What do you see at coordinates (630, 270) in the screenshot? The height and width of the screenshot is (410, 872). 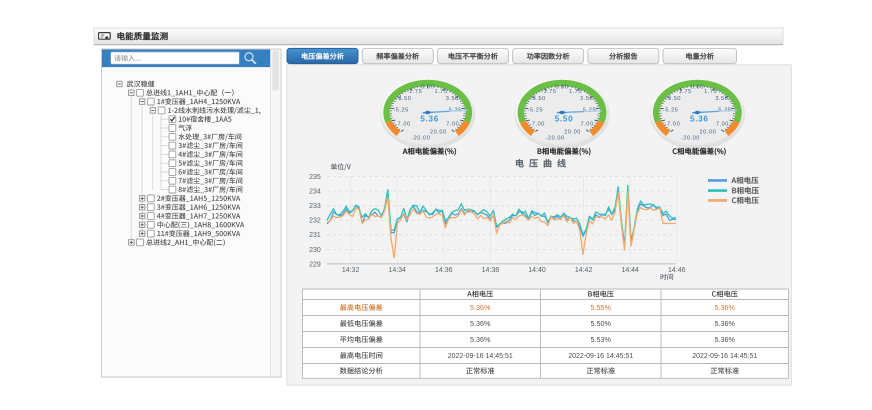 I see `svg-text: 14:44` at bounding box center [630, 270].